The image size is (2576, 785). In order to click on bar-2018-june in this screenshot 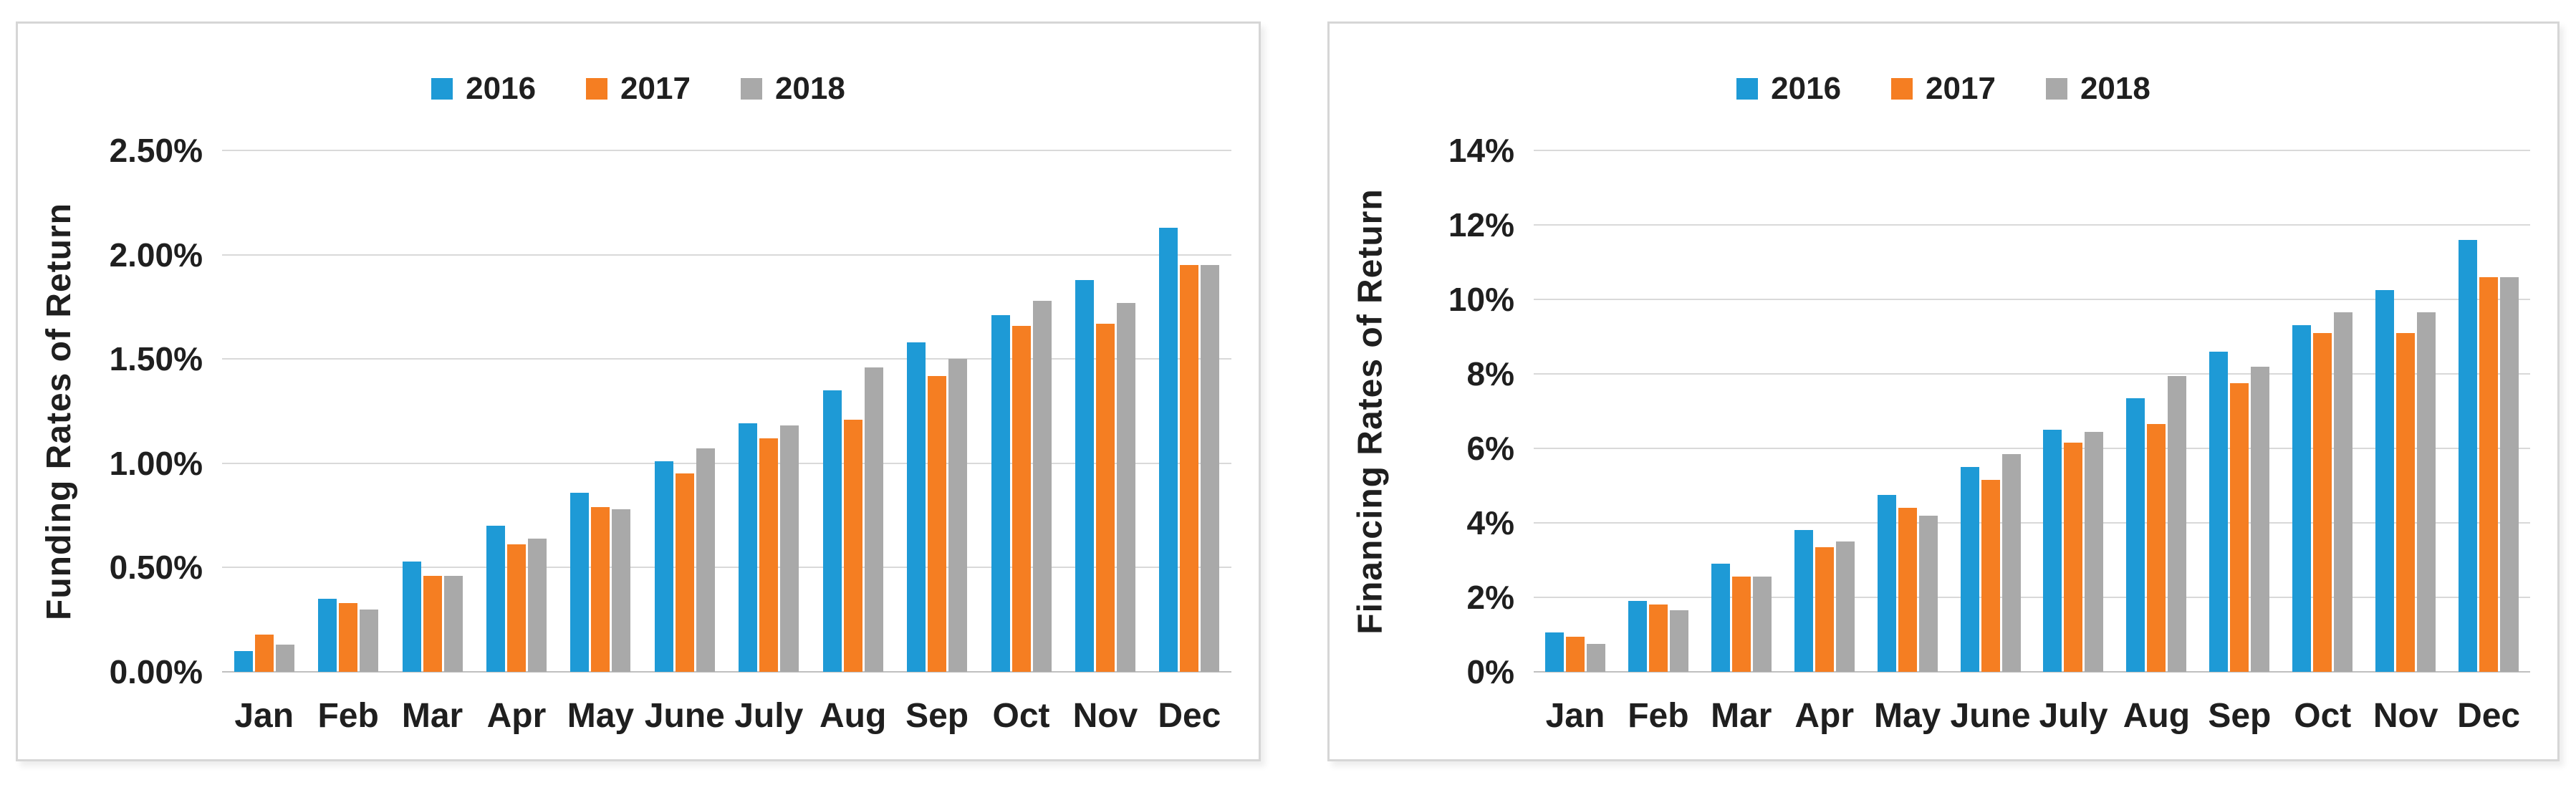, I will do `click(706, 560)`.